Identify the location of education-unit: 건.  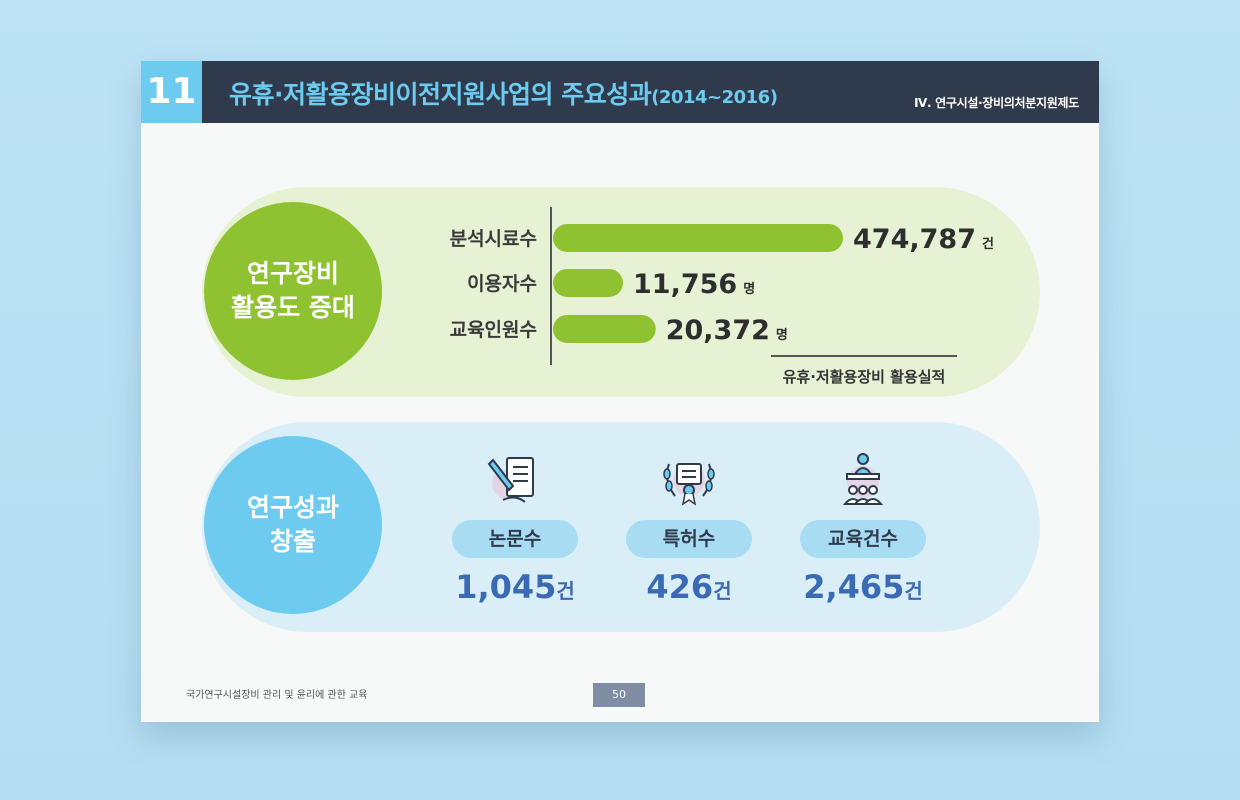
(913, 591).